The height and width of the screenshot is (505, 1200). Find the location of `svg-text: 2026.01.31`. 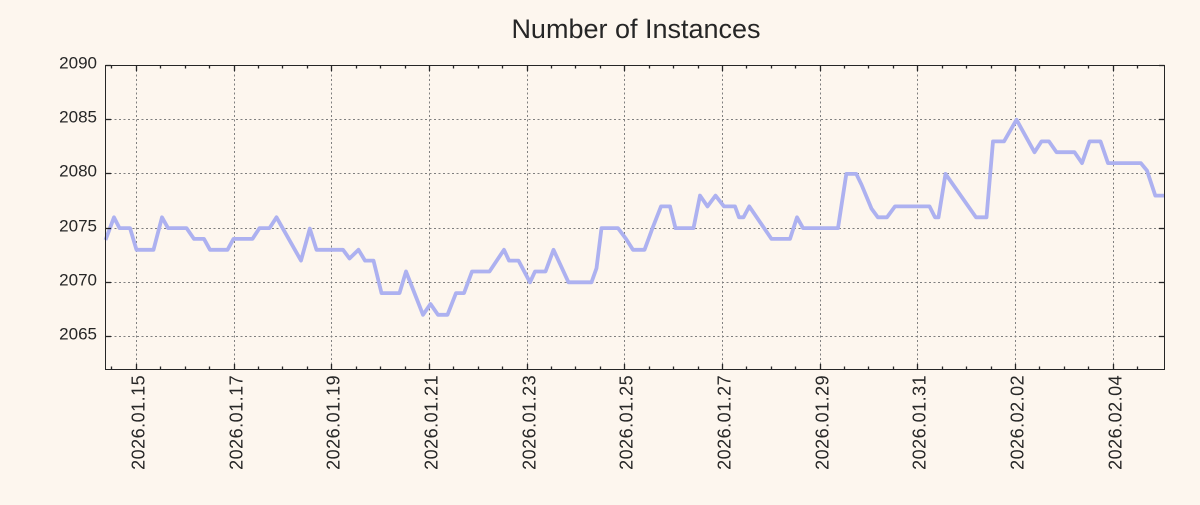

svg-text: 2026.01.31 is located at coordinates (920, 422).